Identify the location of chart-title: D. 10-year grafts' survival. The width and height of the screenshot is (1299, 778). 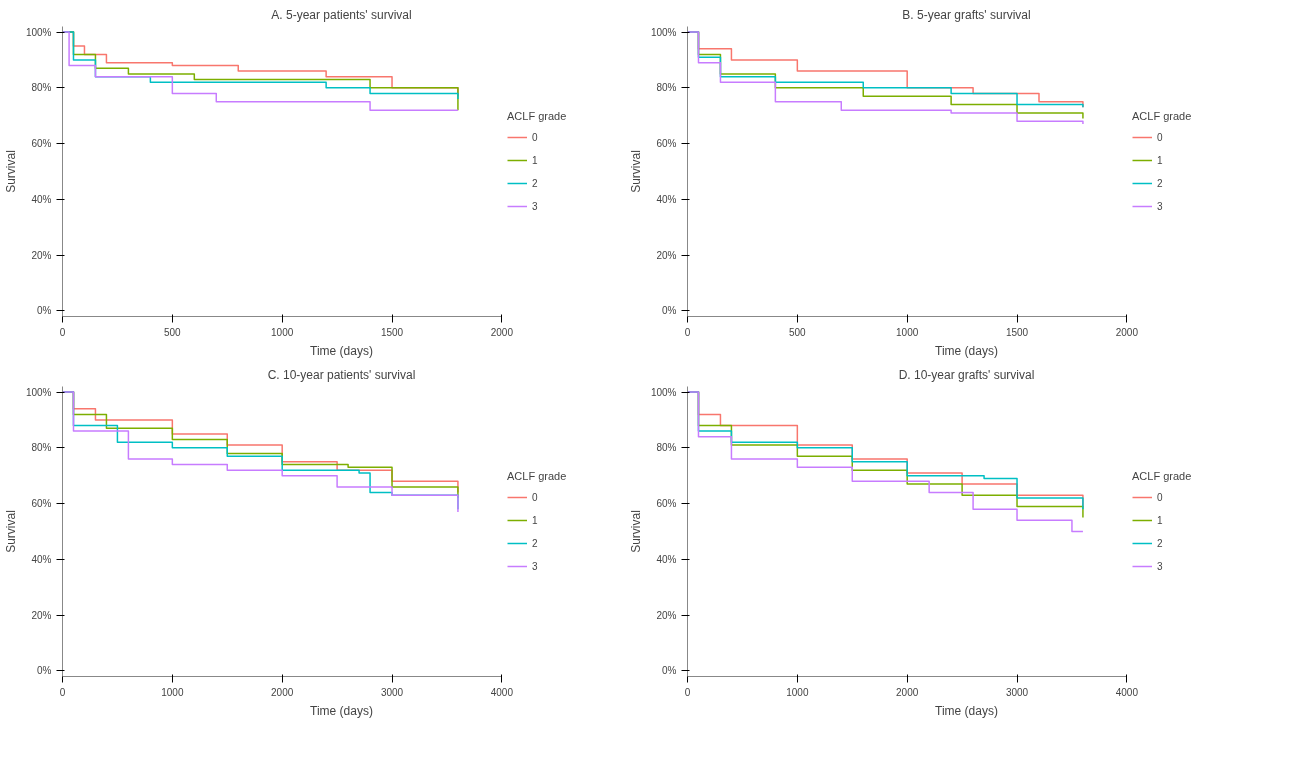
(966, 374).